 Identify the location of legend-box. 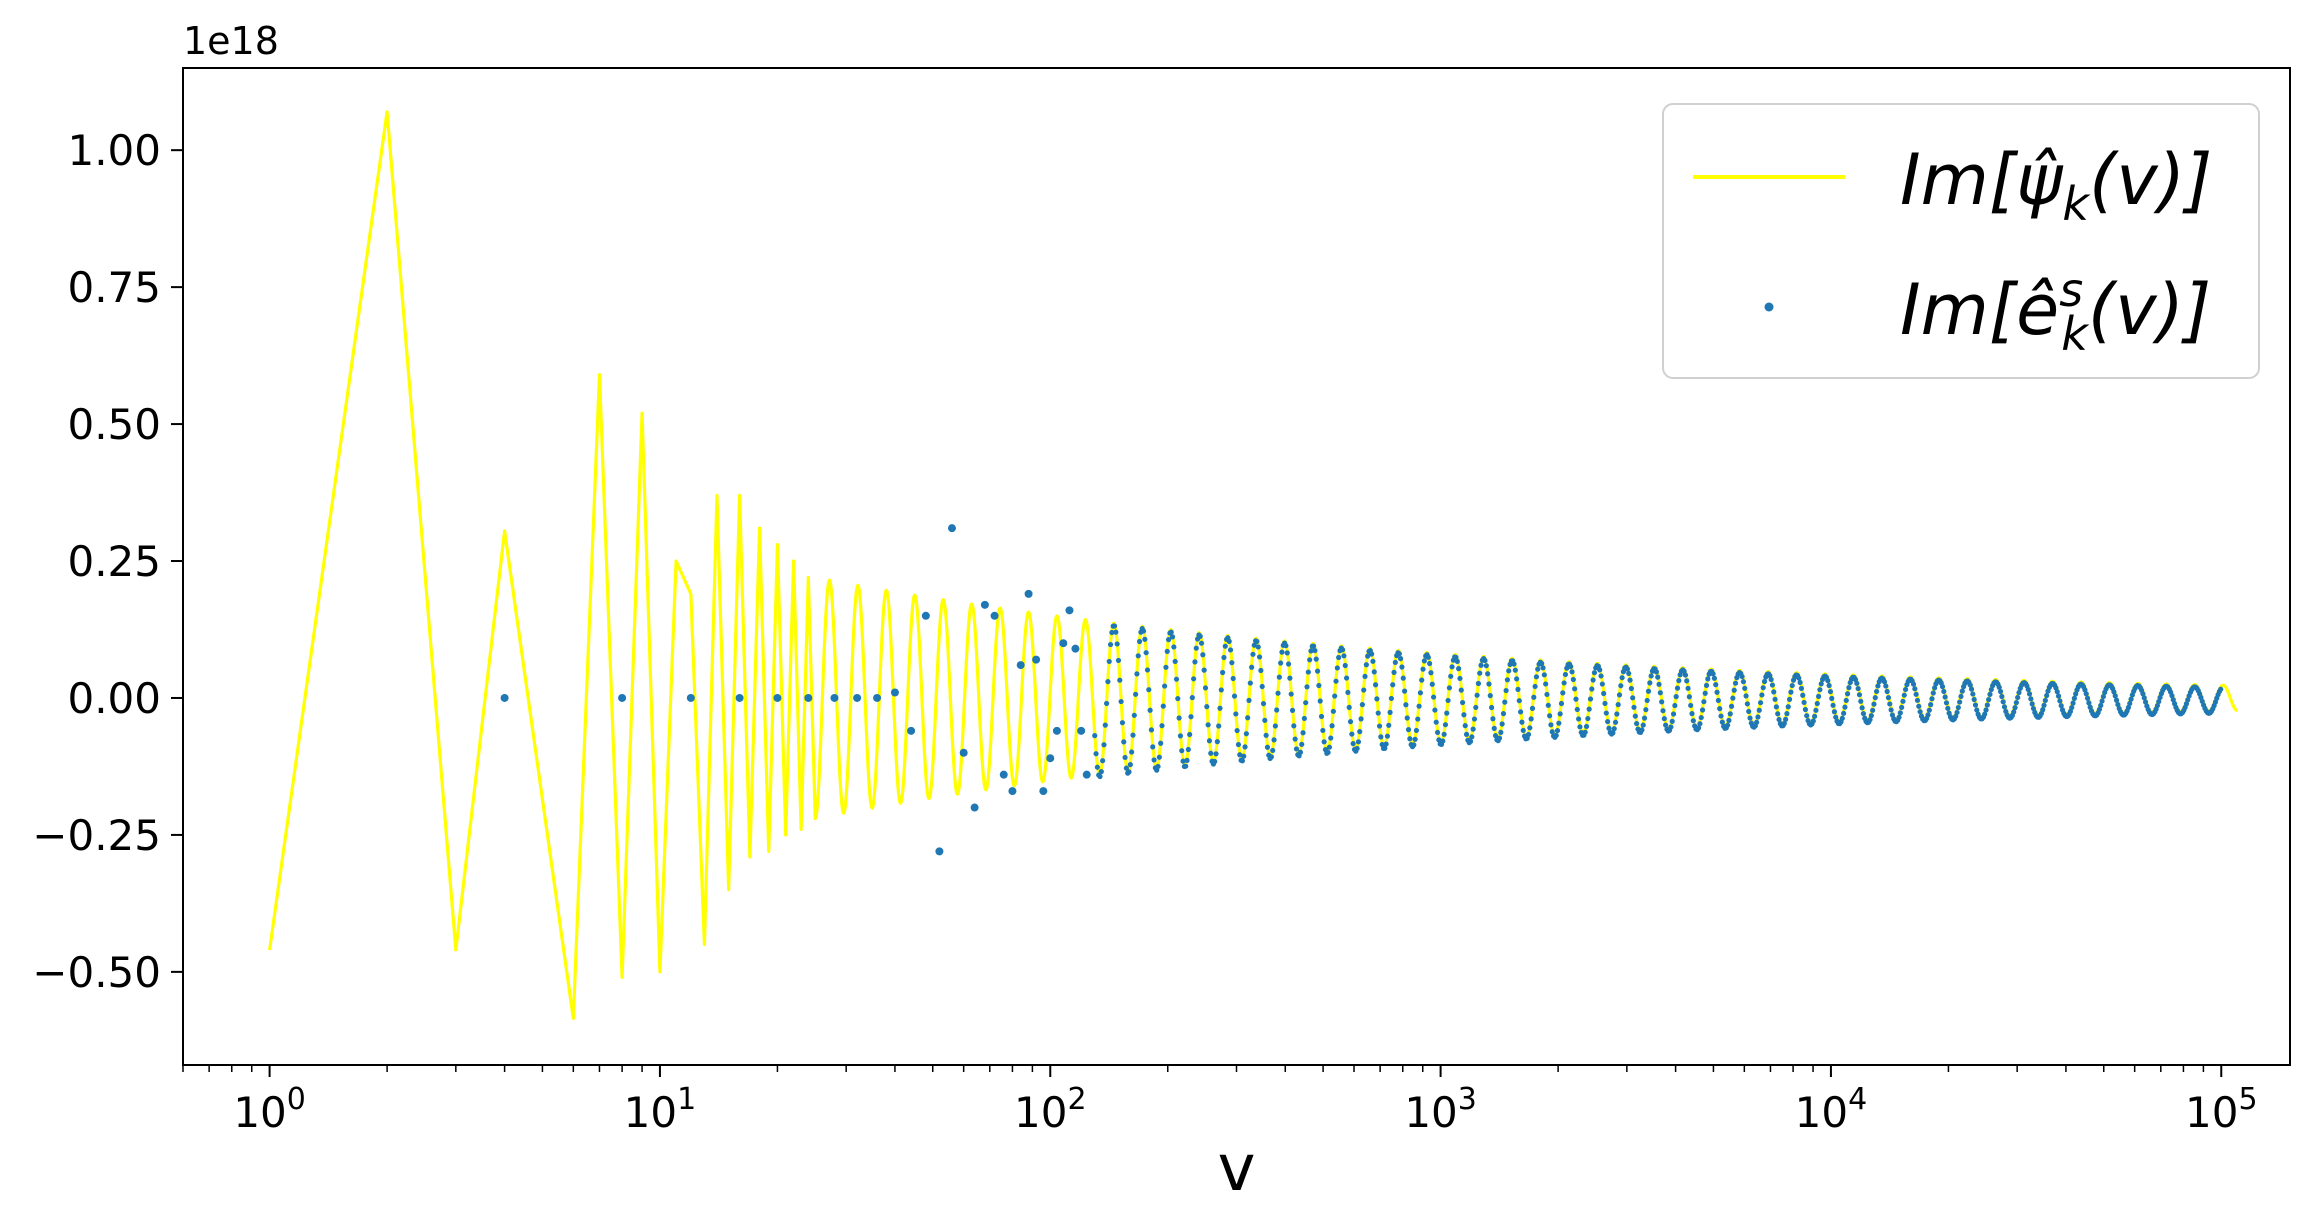
(1961, 241).